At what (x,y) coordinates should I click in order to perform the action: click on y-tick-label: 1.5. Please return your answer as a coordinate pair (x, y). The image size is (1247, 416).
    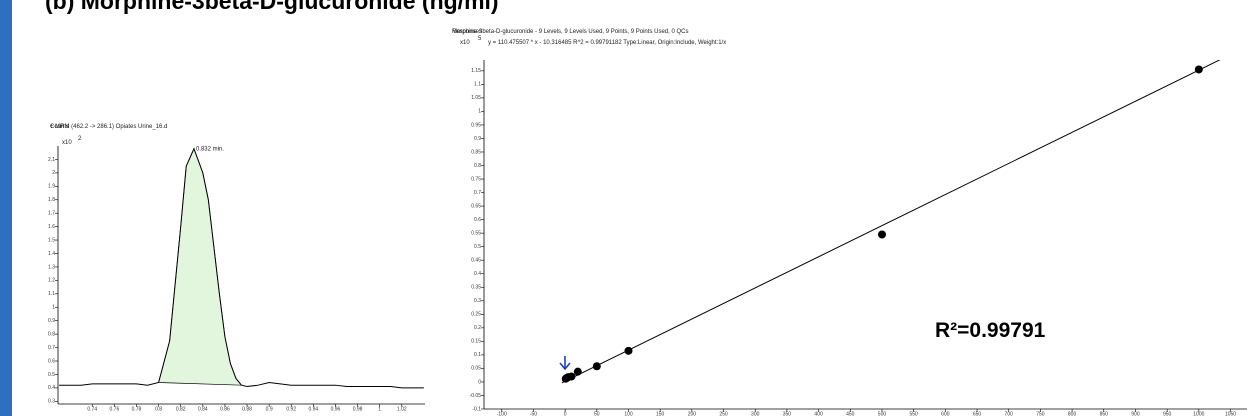
    Looking at the image, I should click on (51, 240).